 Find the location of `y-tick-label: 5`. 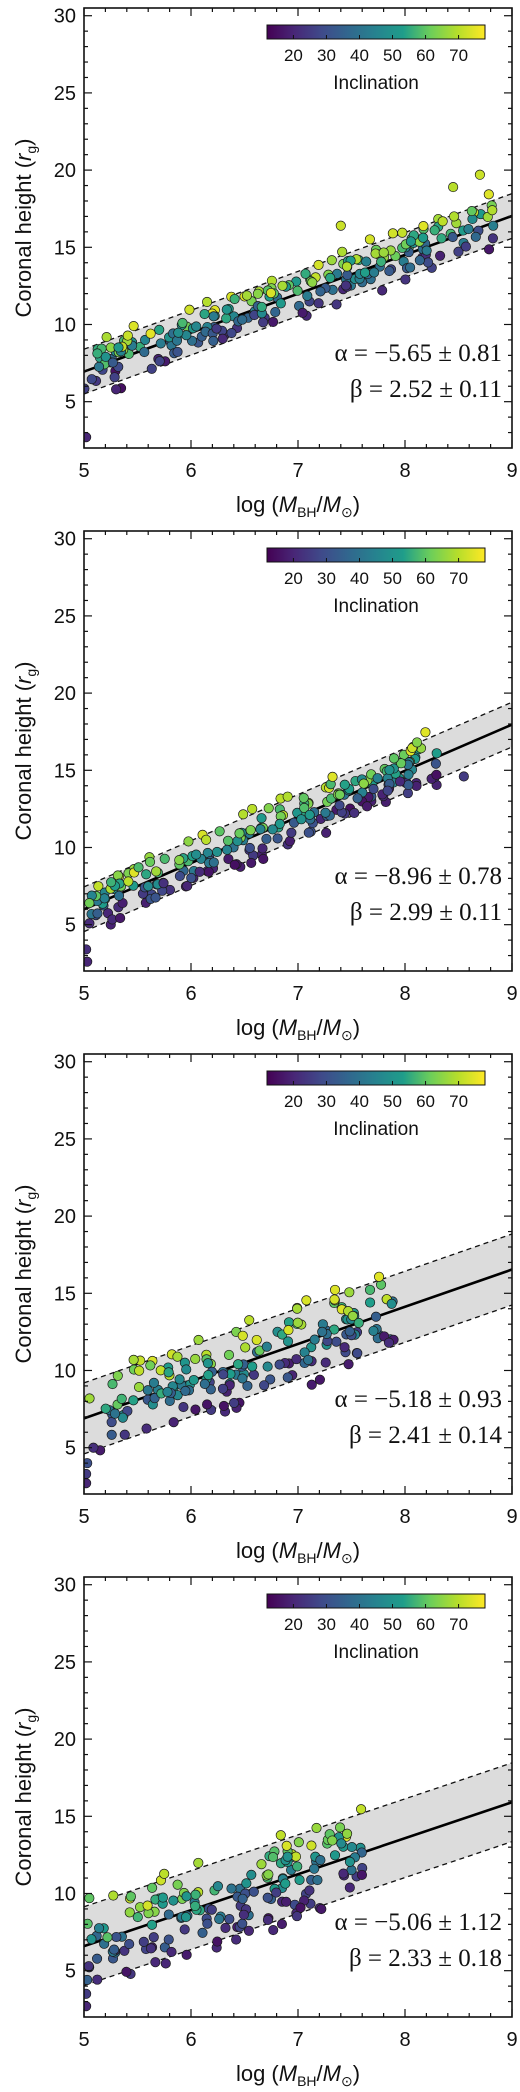

y-tick-label: 5 is located at coordinates (70, 1449).